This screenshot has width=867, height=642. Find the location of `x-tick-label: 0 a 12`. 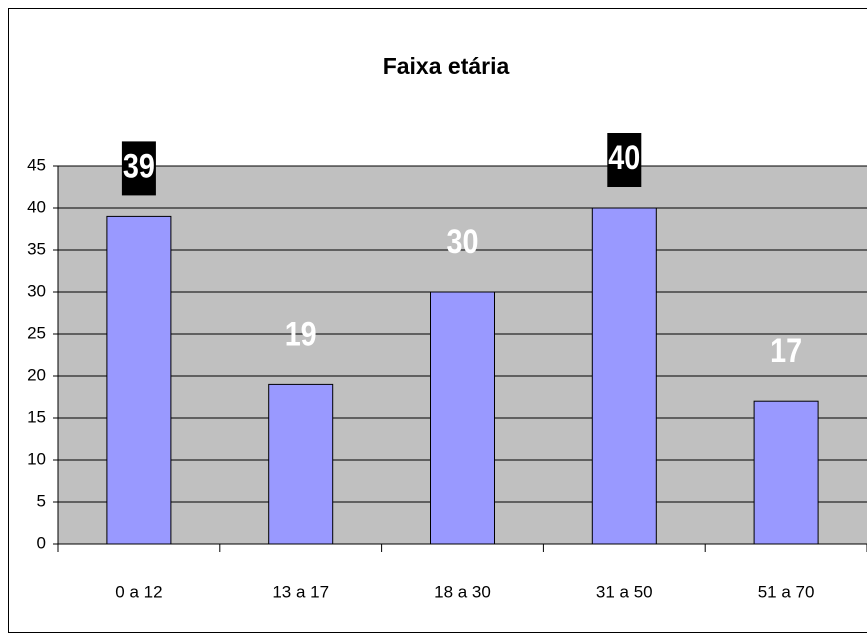

x-tick-label: 0 a 12 is located at coordinates (138, 591).